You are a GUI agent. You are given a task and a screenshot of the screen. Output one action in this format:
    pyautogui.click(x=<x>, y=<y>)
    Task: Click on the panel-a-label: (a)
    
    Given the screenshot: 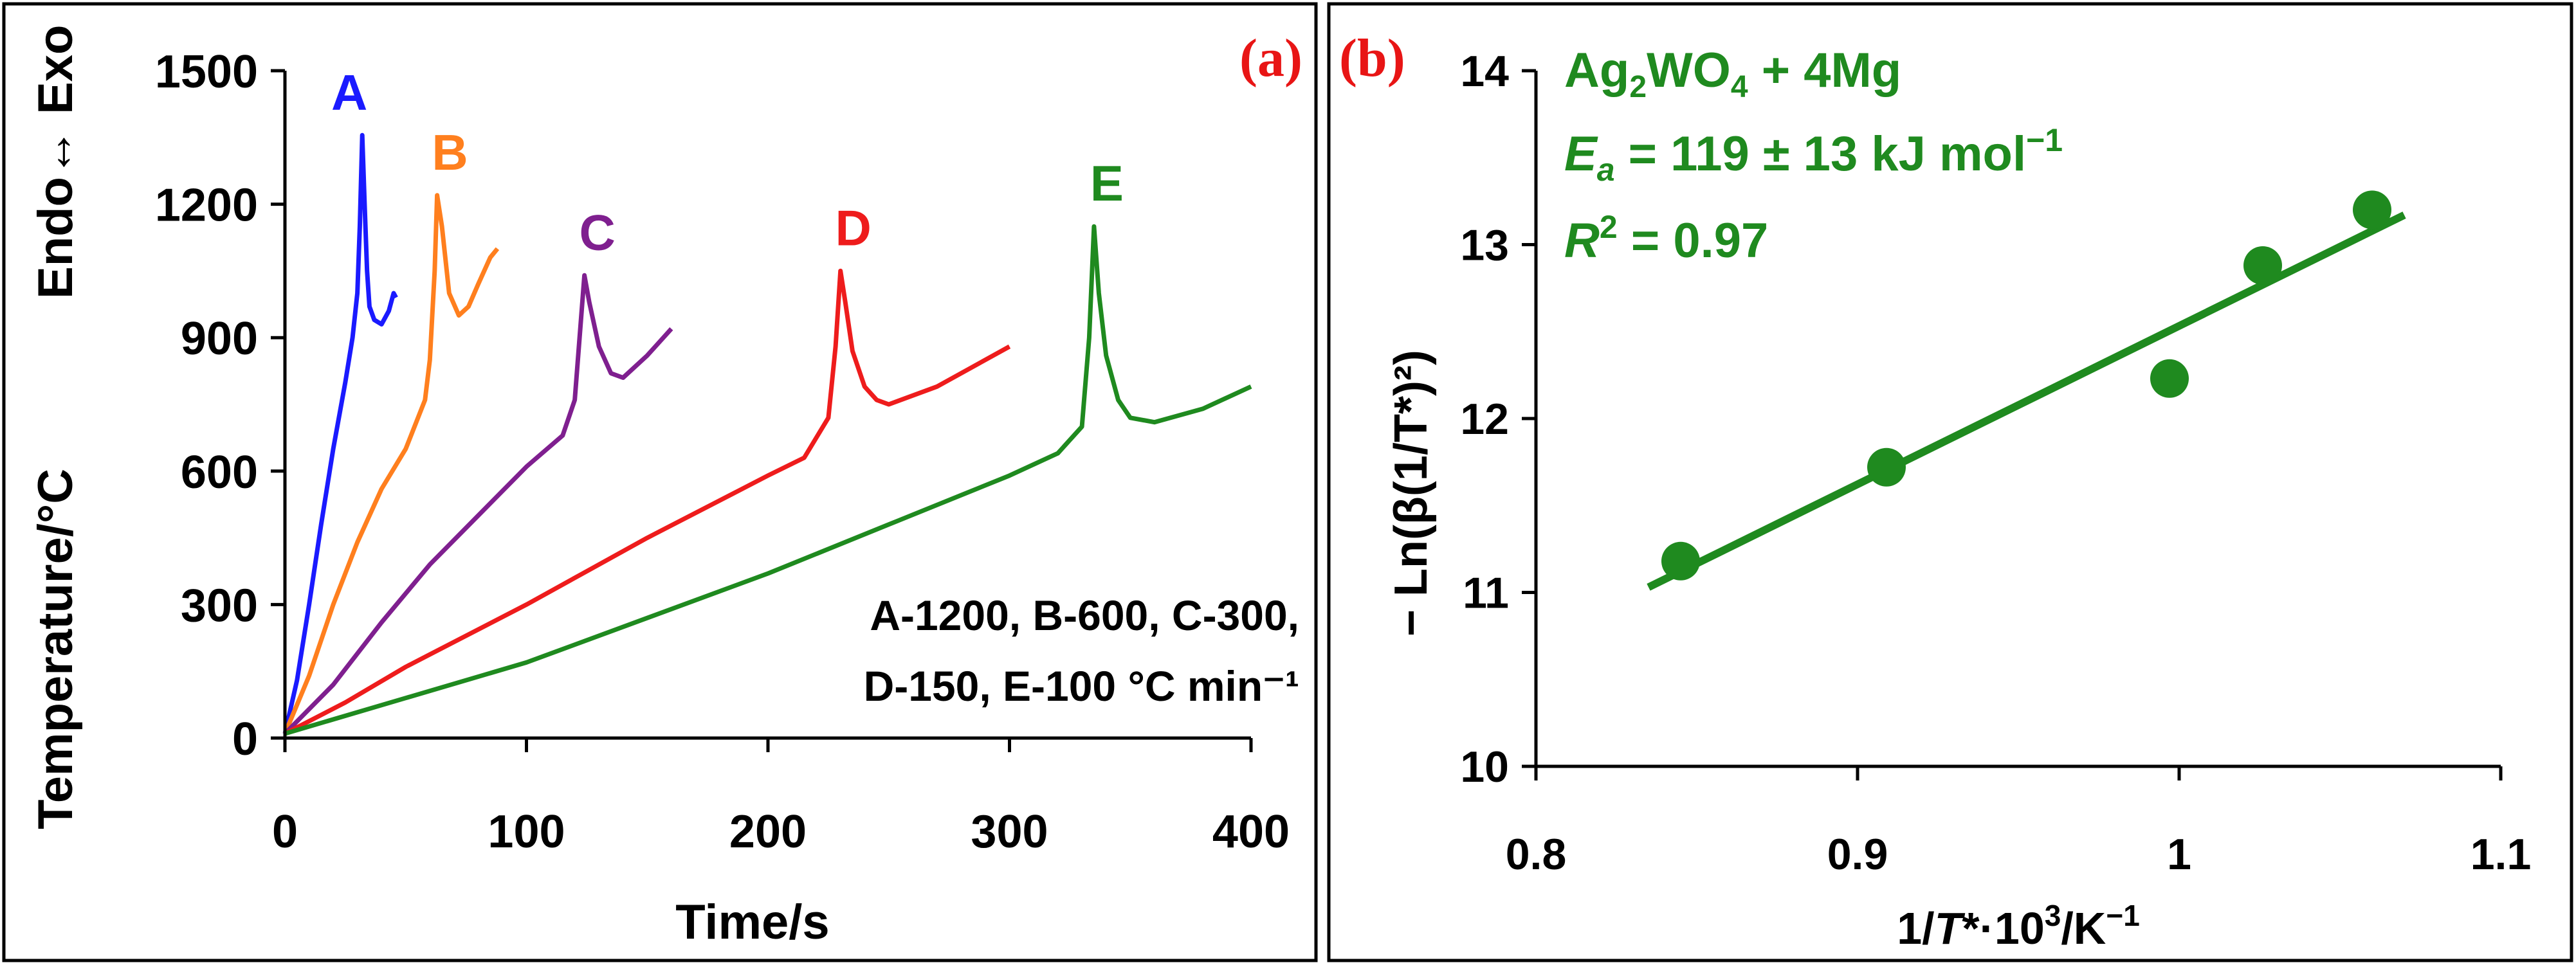 What is the action you would take?
    pyautogui.click(x=1270, y=58)
    